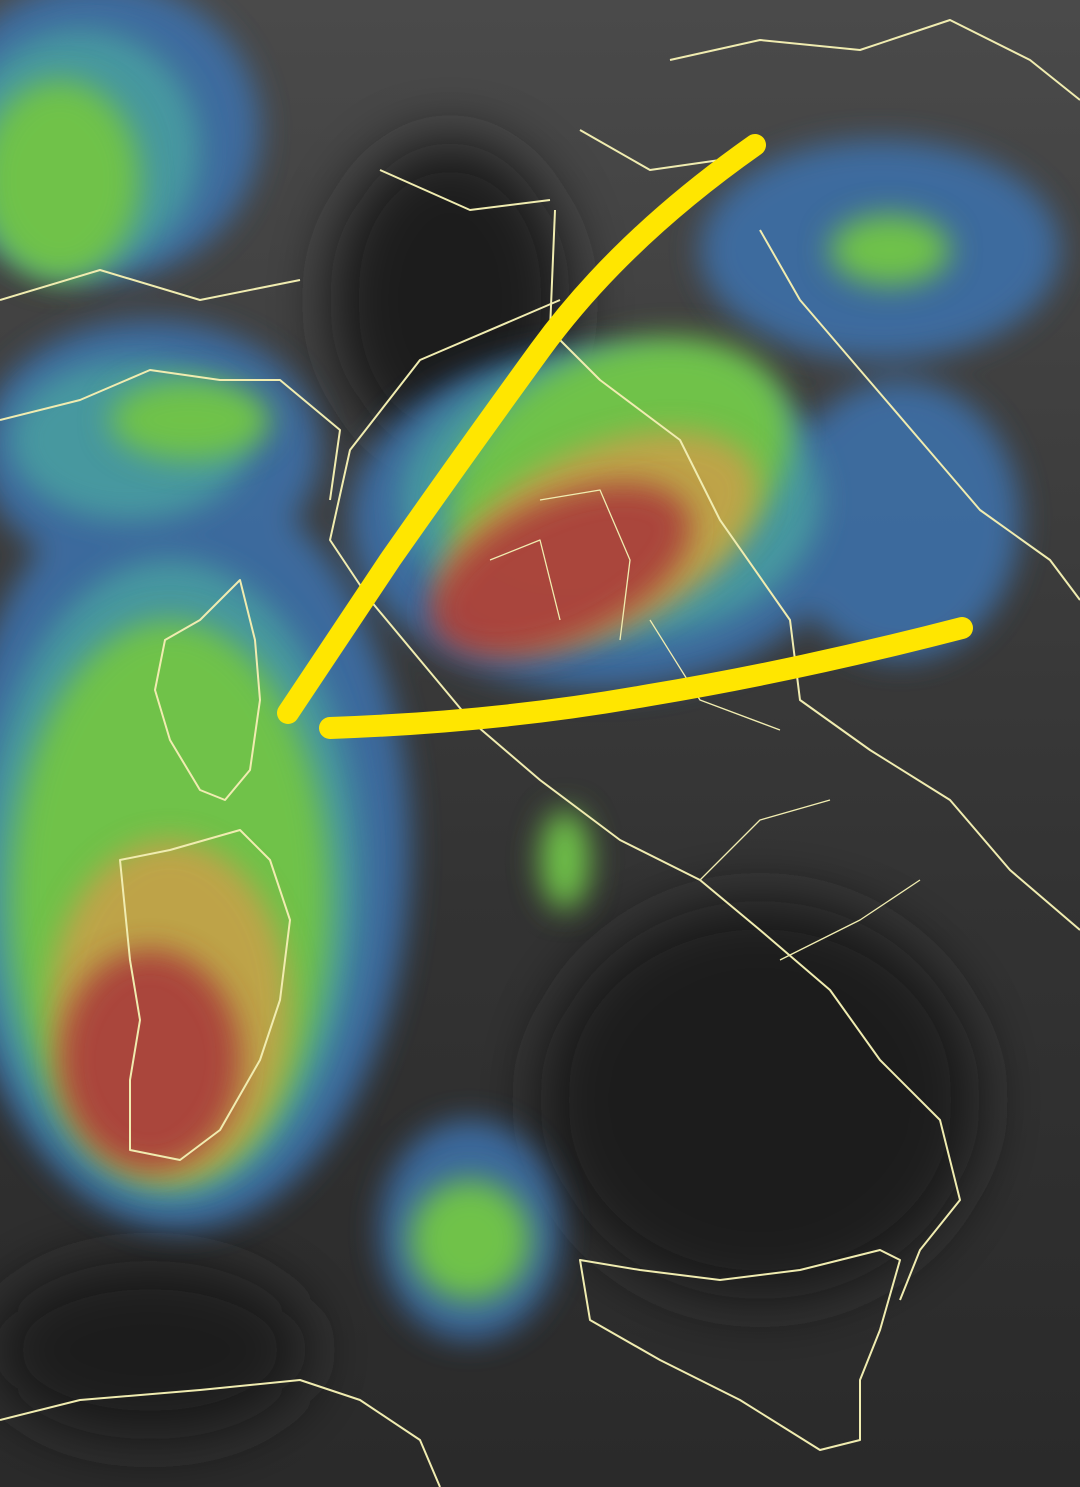 The image size is (1080, 1487). I want to click on france-coastline, so click(170, 435).